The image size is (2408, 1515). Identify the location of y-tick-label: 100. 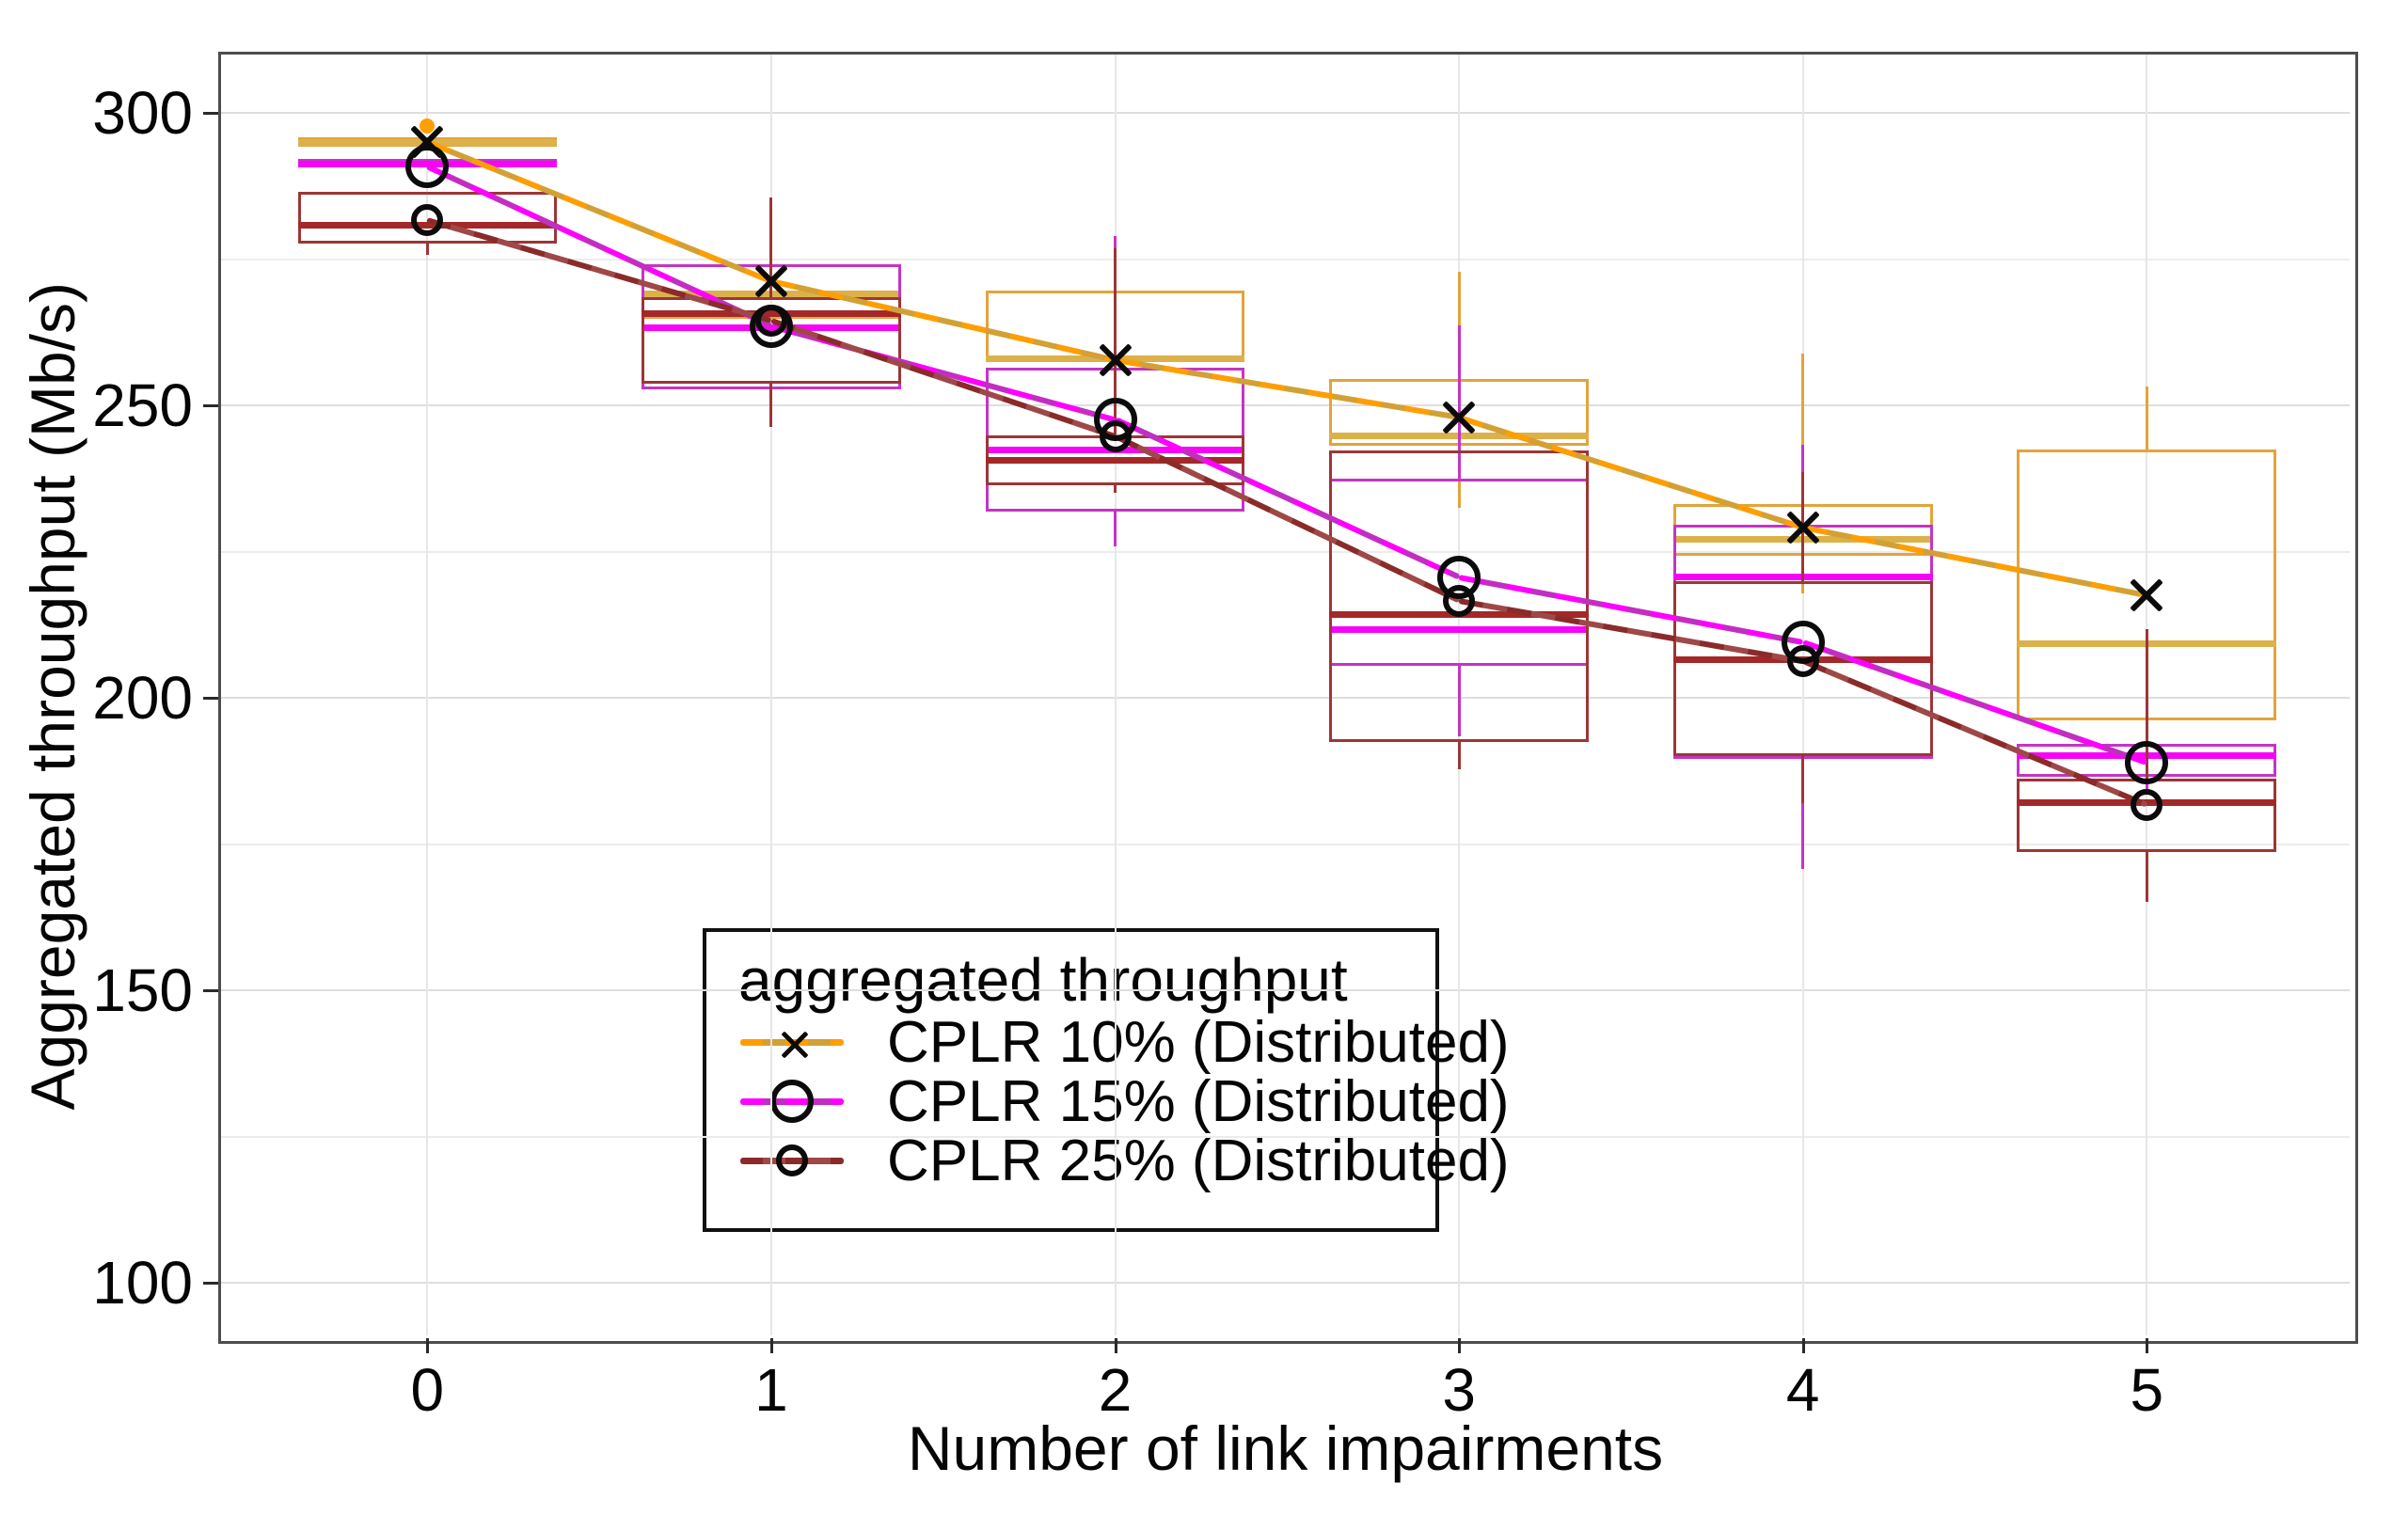
(142, 1283).